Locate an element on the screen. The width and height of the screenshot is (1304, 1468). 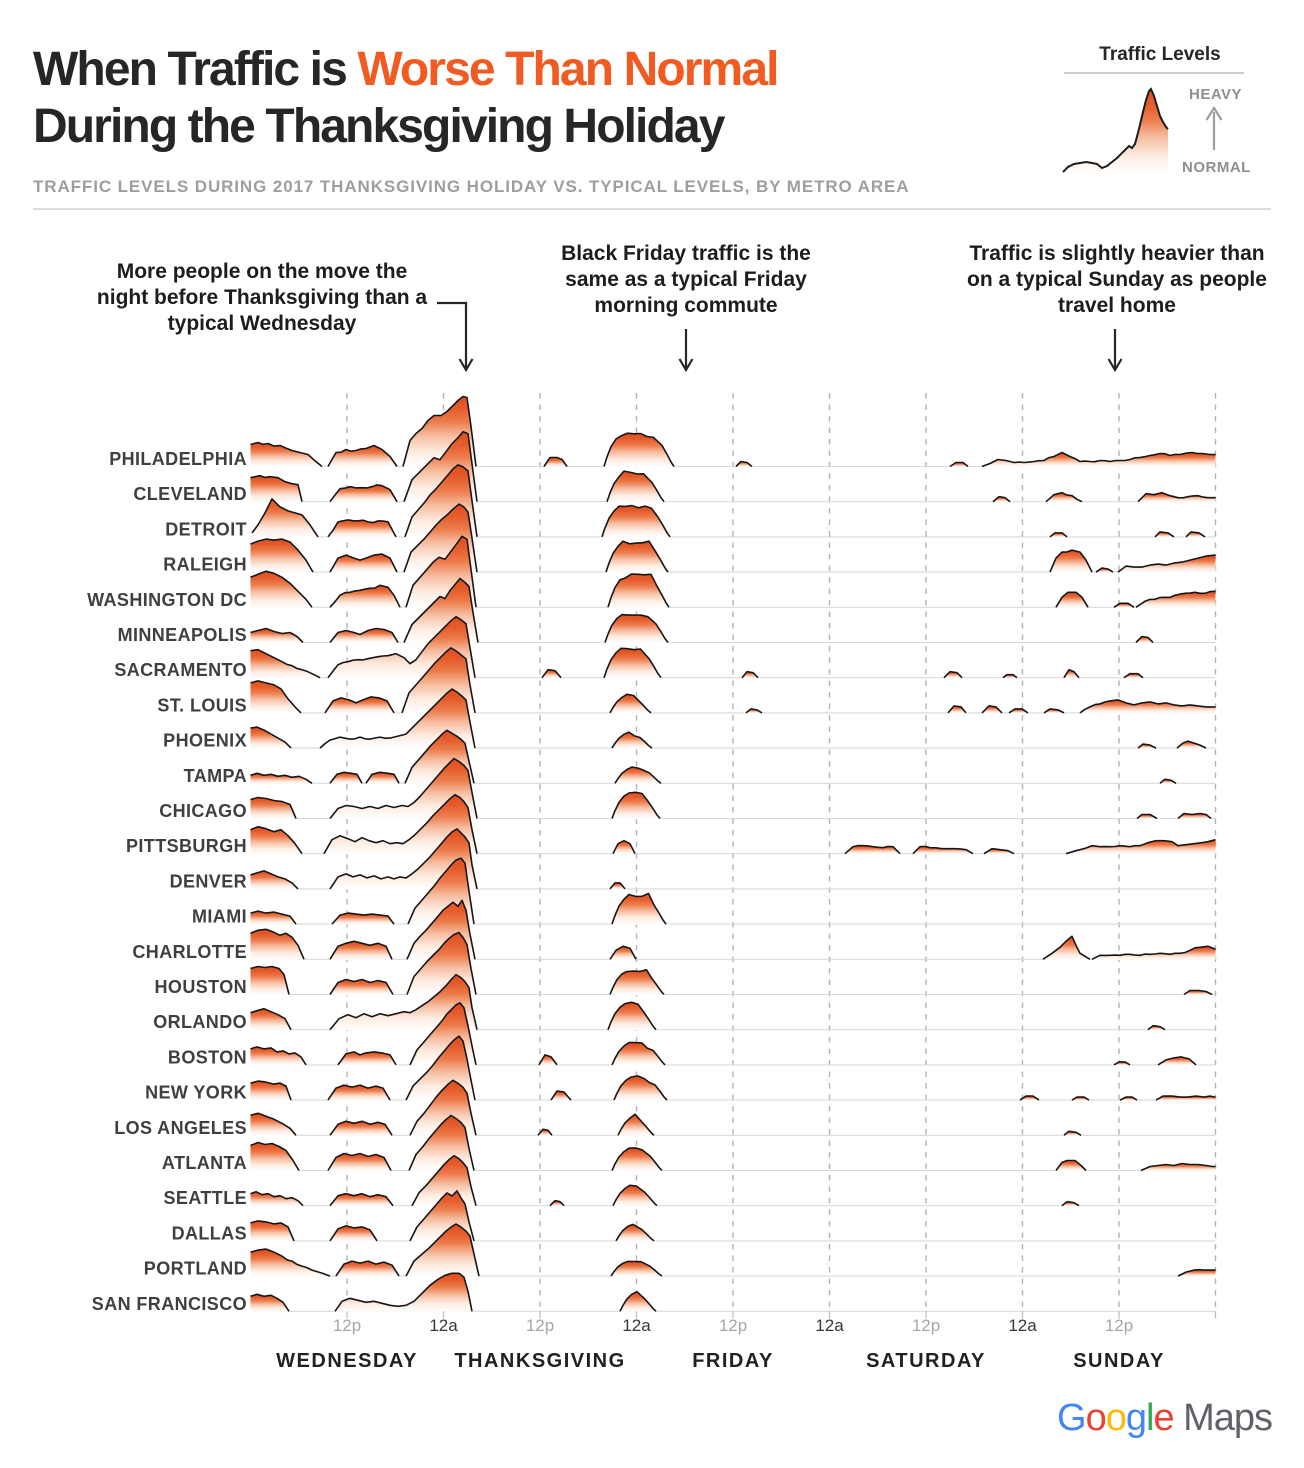
svg-text: SAN FRANCISCO is located at coordinates (169, 1304).